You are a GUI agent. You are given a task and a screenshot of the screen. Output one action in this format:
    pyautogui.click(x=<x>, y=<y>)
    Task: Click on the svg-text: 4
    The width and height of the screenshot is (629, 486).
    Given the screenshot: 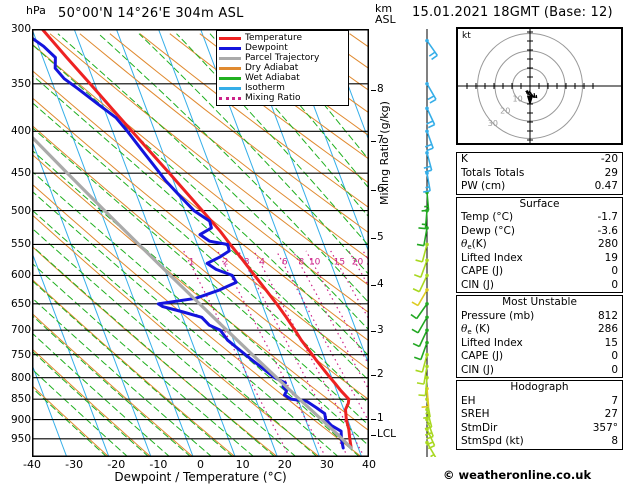 What is the action you would take?
    pyautogui.click(x=262, y=262)
    